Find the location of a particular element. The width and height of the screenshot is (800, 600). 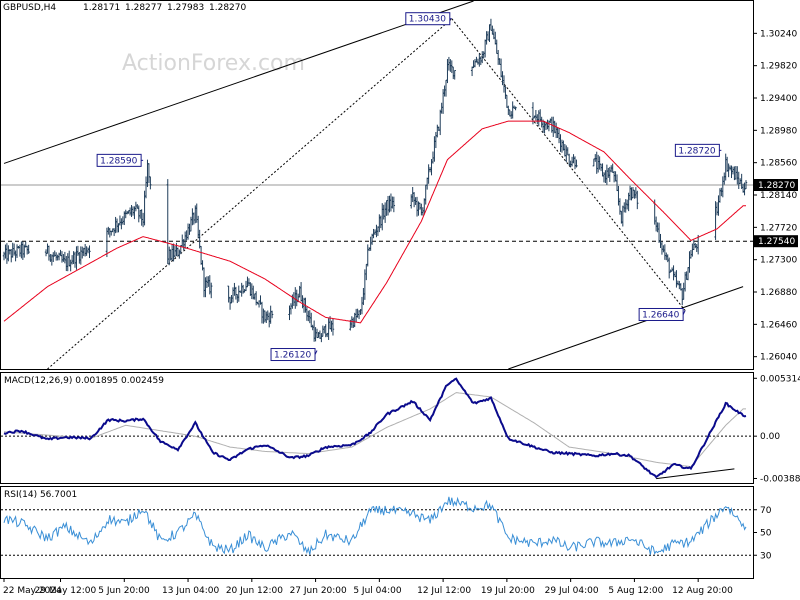

price-tick-label: 1.28140 is located at coordinates (778, 196).